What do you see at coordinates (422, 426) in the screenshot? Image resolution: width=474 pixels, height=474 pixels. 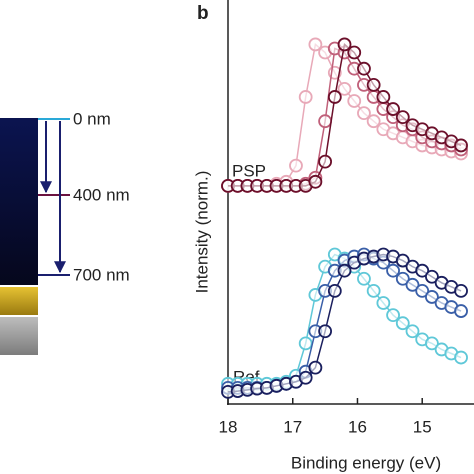 I see `x-tick-label: 15` at bounding box center [422, 426].